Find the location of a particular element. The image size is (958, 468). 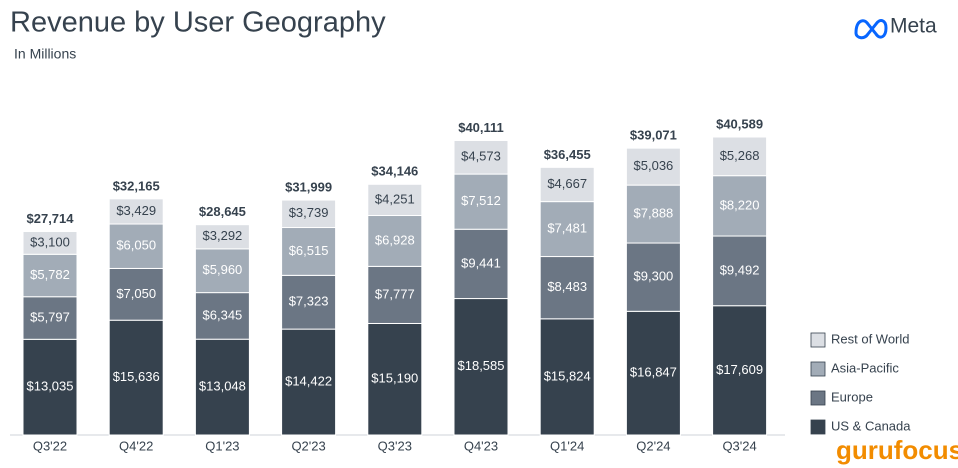

x-tick-label: Q1'23 is located at coordinates (222, 445).